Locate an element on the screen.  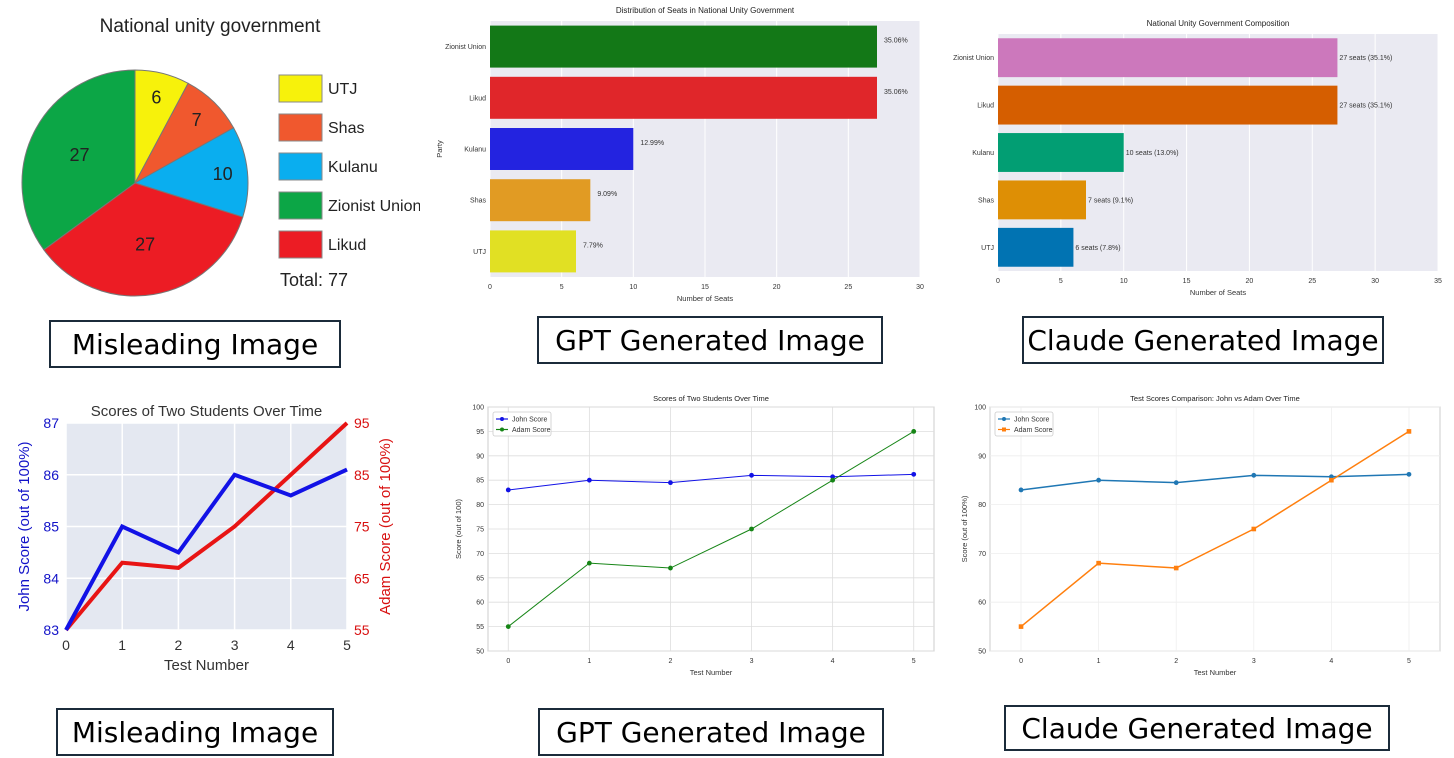
caption-misleading-line: Misleading Image is located at coordinates (195, 732).